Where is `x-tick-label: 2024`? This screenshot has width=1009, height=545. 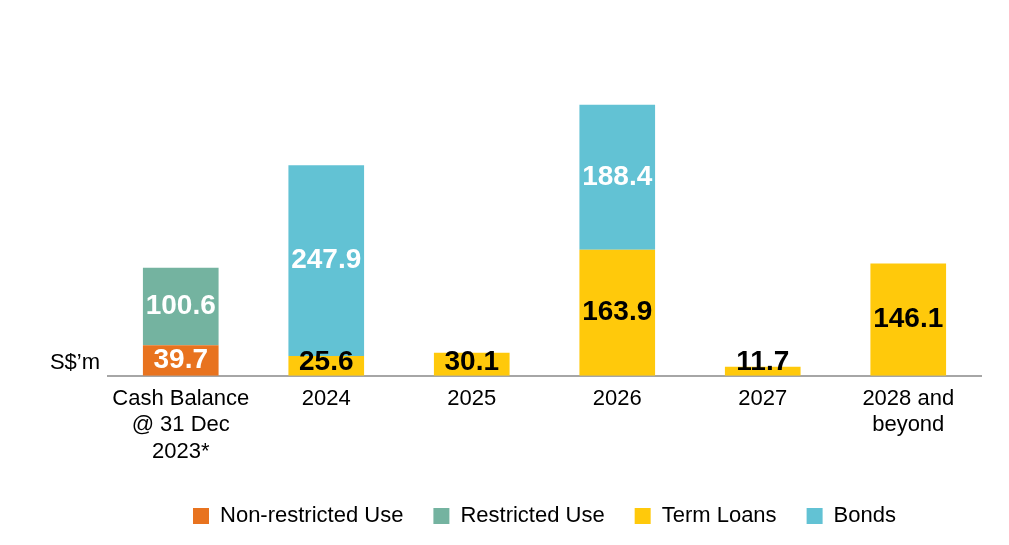 x-tick-label: 2024 is located at coordinates (326, 398).